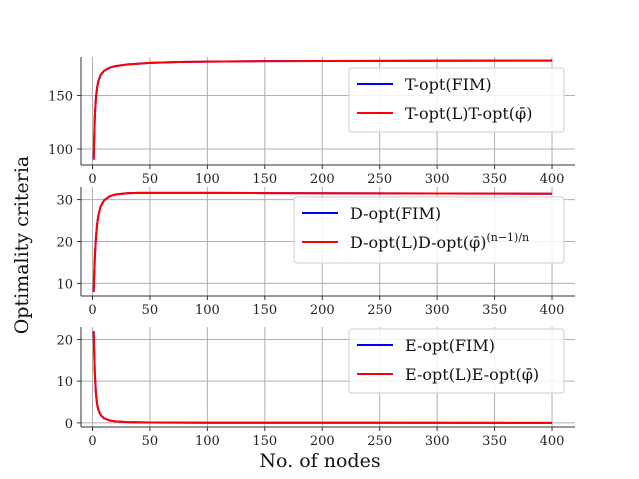  I want to click on legend-entry-label: D-opt(L)D-opt(φ̄)(n−1)/n, so click(439, 241).